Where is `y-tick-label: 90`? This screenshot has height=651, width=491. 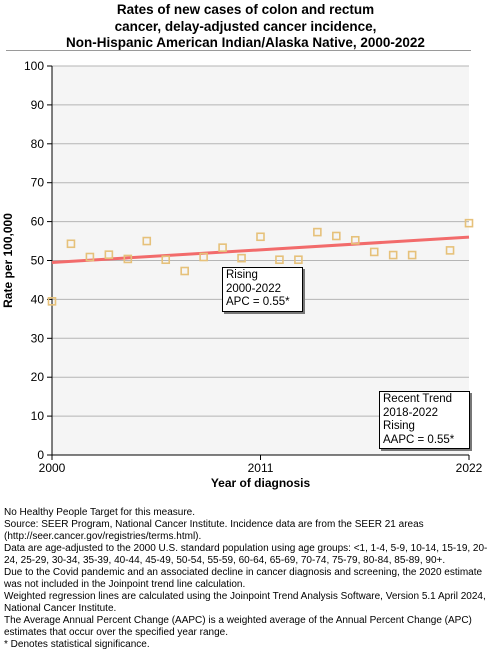 y-tick-label: 90 is located at coordinates (38, 105).